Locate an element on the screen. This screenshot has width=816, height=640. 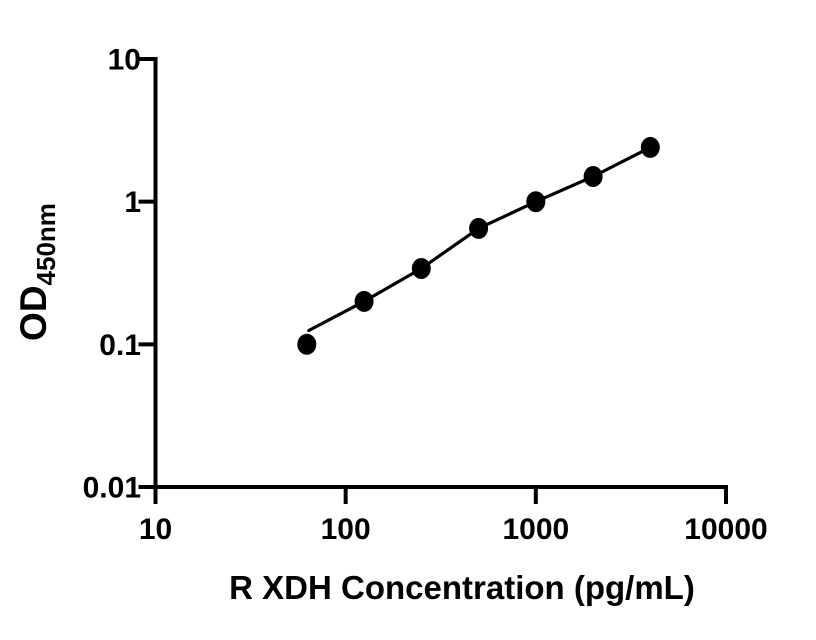
y-tick-label: 0.1 is located at coordinates (120, 345).